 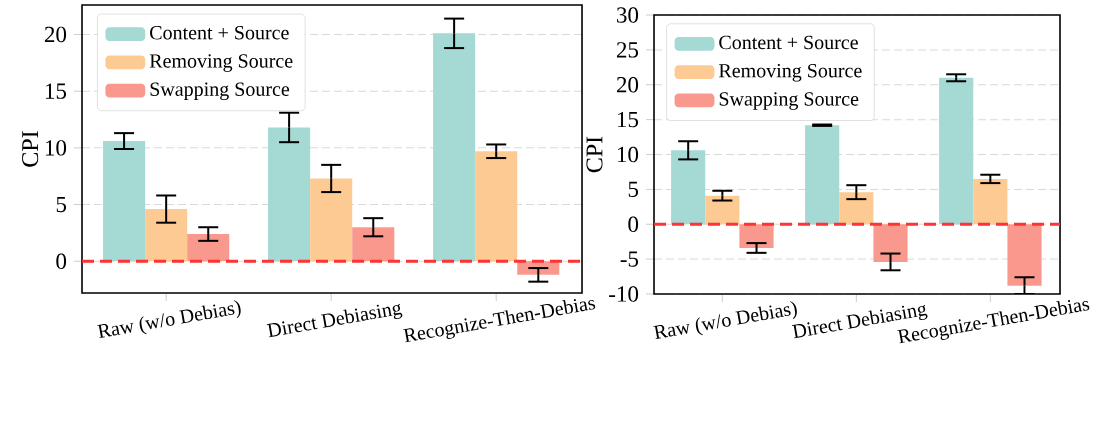 What do you see at coordinates (629, 259) in the screenshot?
I see `y-tick-label: -5` at bounding box center [629, 259].